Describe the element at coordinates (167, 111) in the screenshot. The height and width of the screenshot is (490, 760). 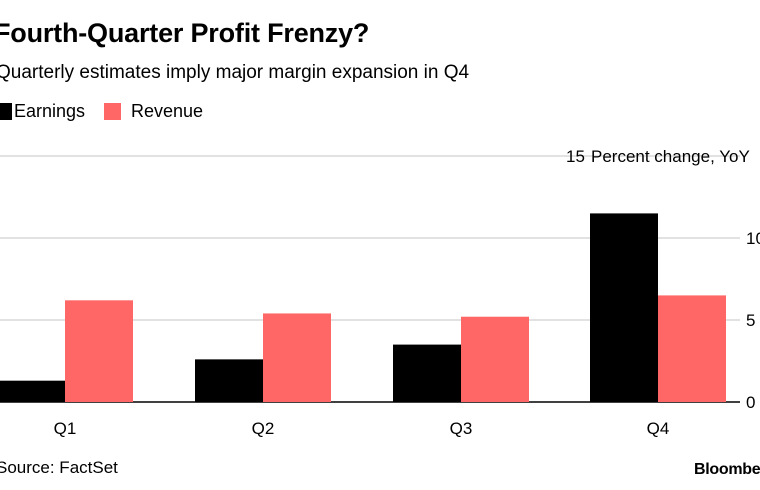
I see `legend-label-revenue: Revenue` at that location.